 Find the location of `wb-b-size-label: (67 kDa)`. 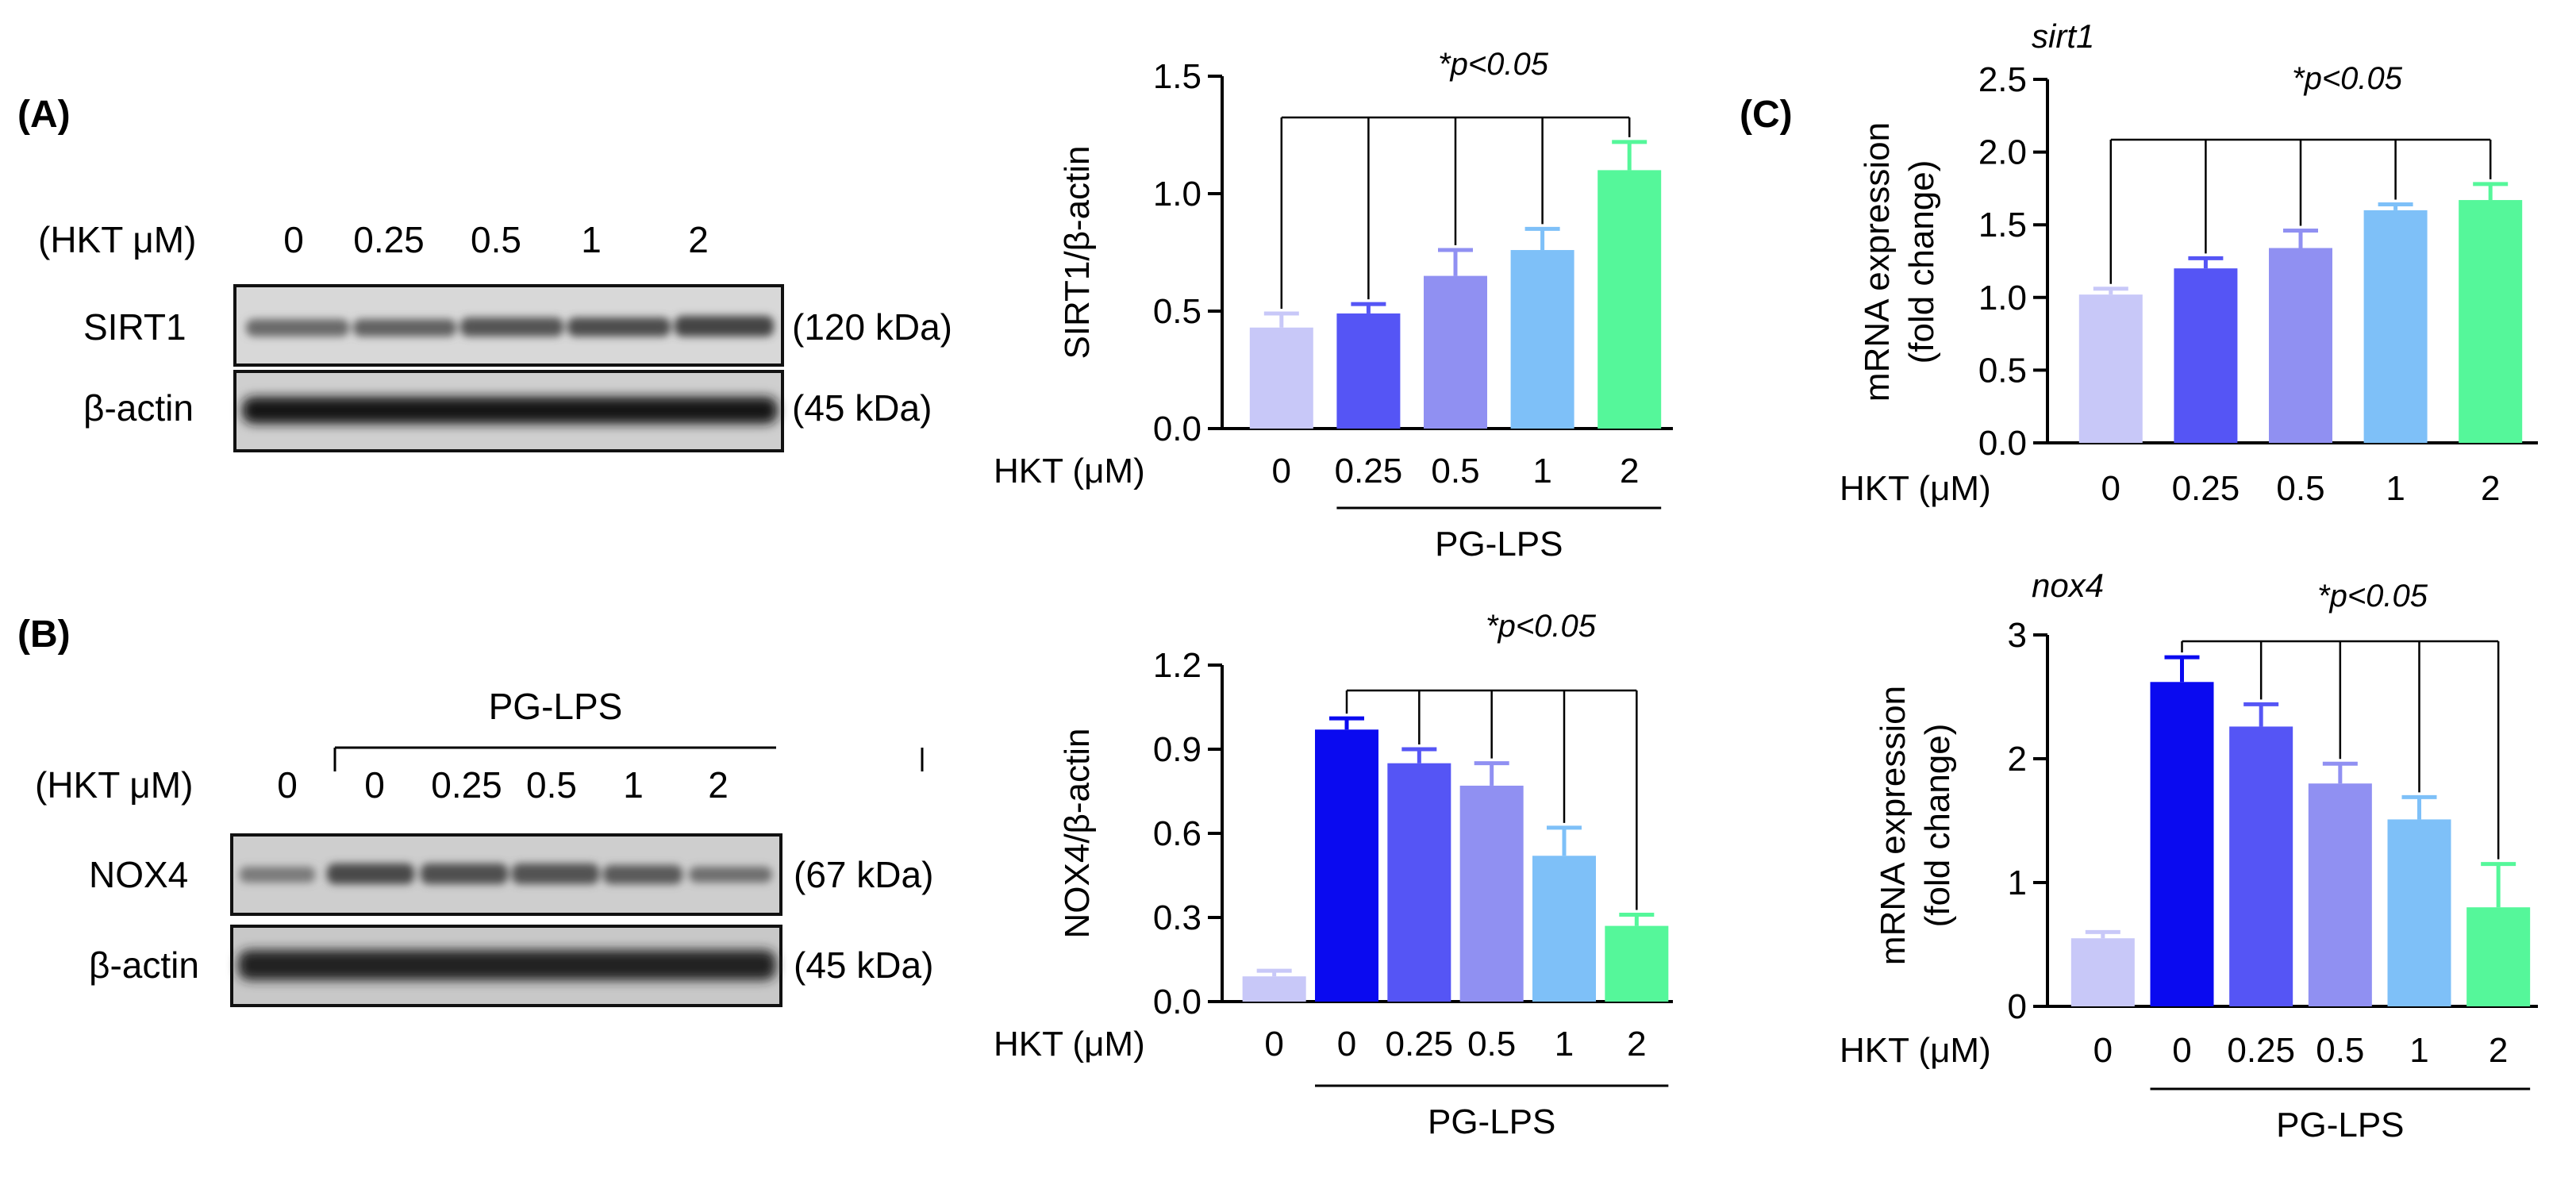

wb-b-size-label: (67 kDa) is located at coordinates (864, 874).